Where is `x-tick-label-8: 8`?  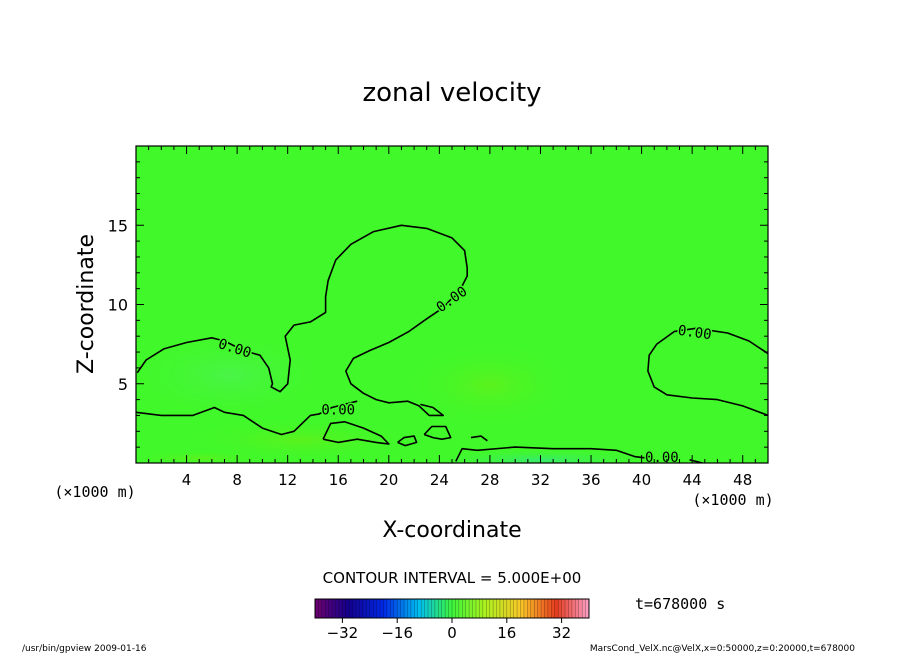
x-tick-label-8: 8 is located at coordinates (237, 480).